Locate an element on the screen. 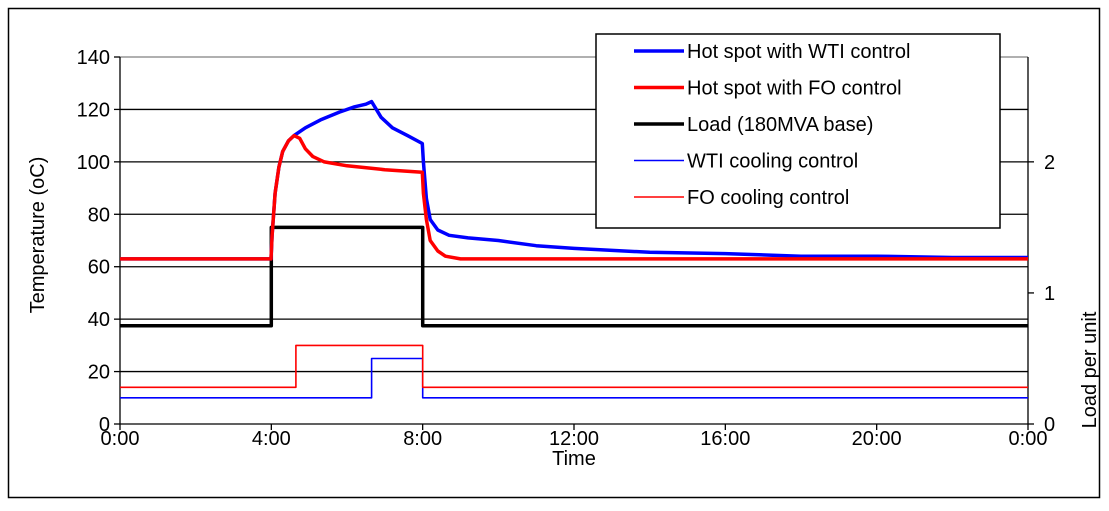 Image resolution: width=1109 pixels, height=511 pixels. y-axis-label: Temperature (oC) is located at coordinates (38, 235).